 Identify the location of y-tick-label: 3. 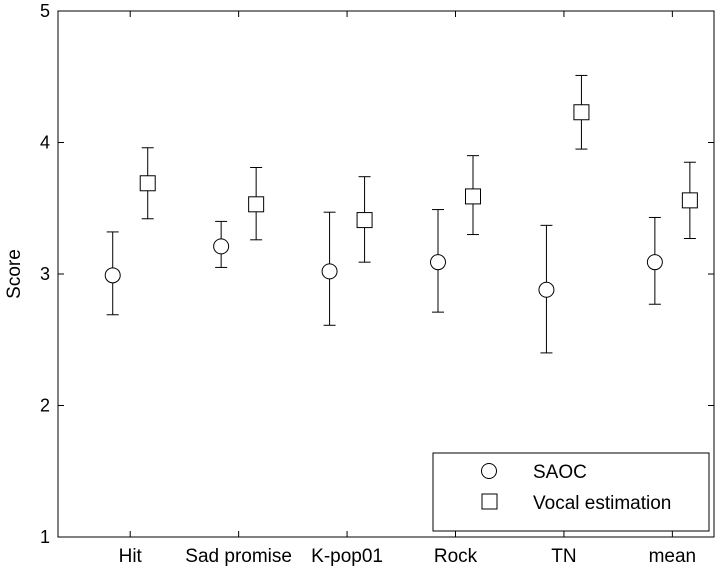
(45, 274).